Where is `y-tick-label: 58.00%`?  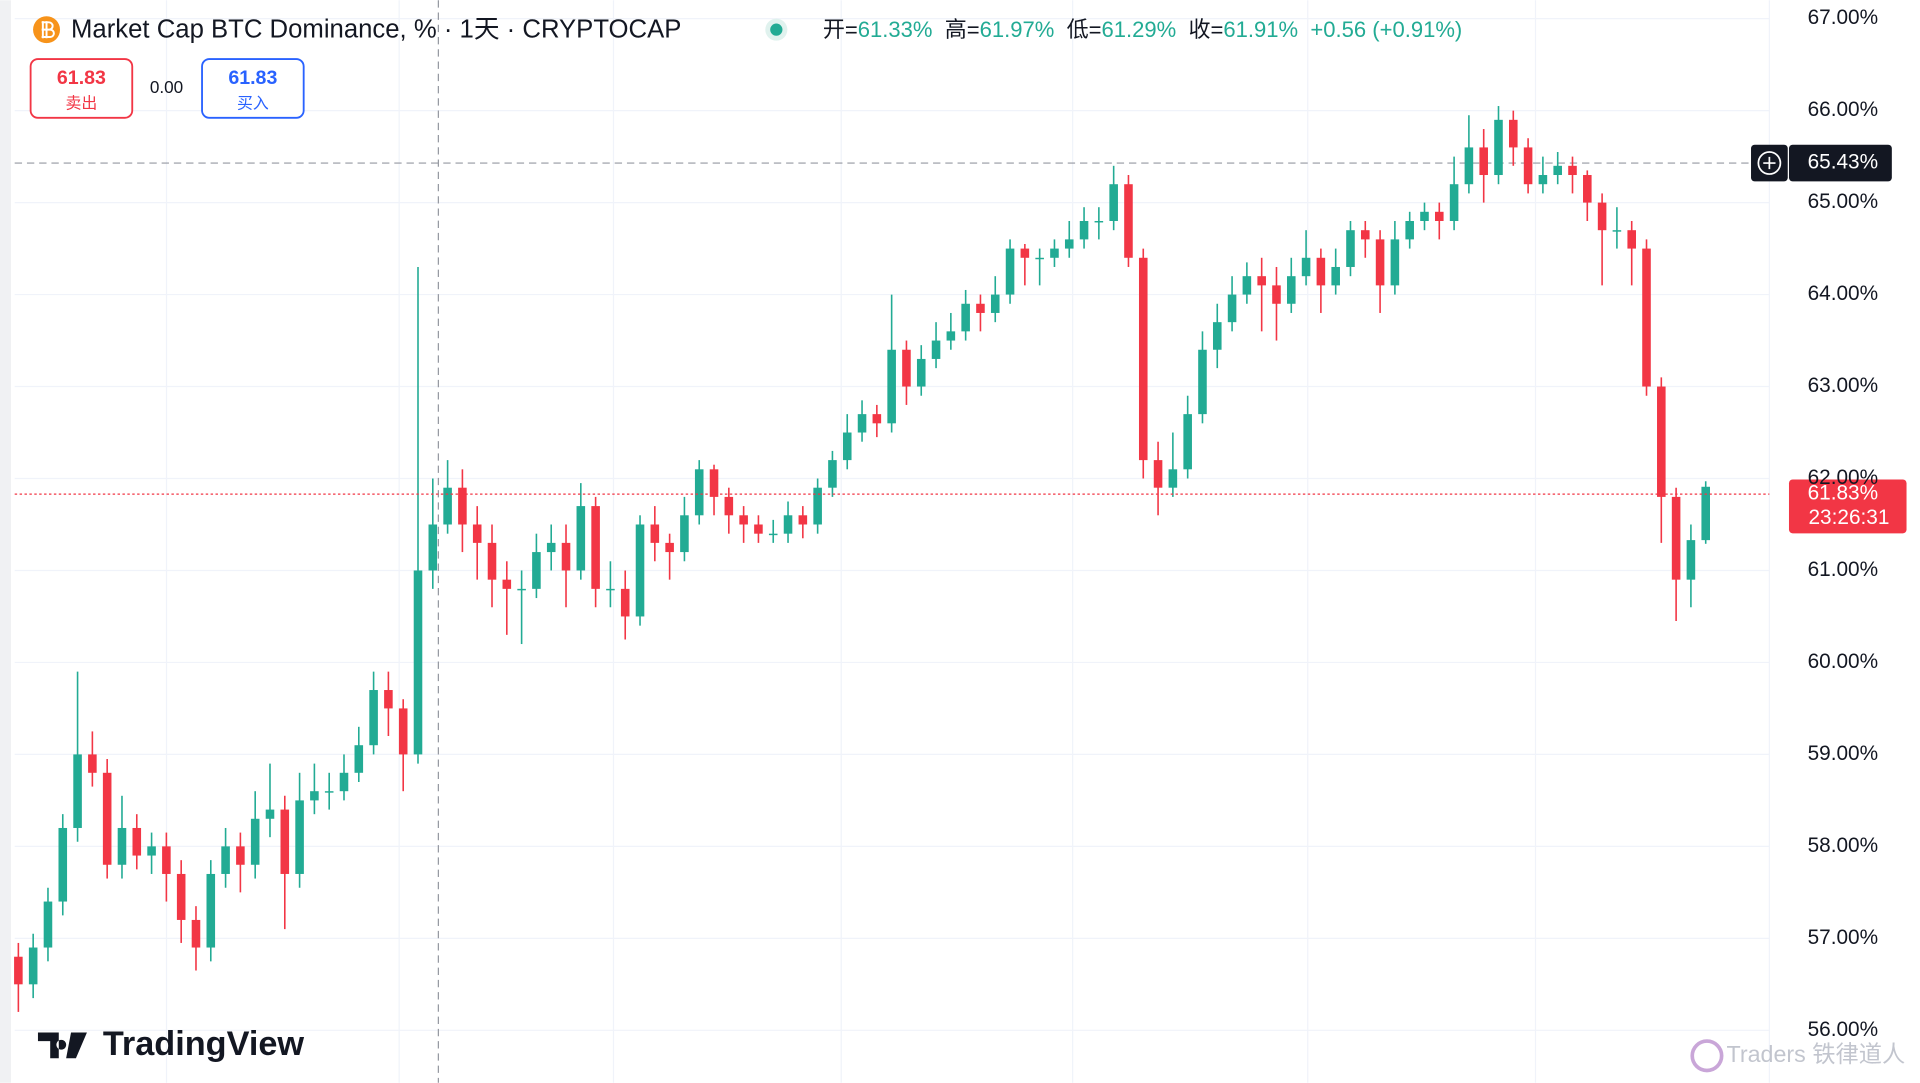
y-tick-label: 58.00% is located at coordinates (1843, 845).